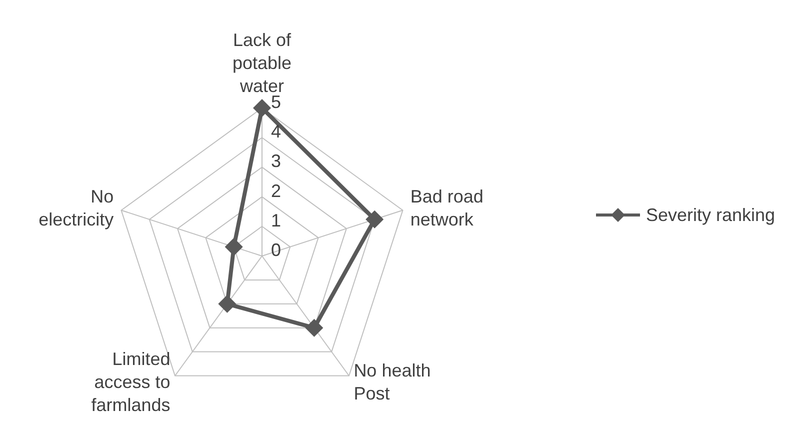  Describe the element at coordinates (276, 190) in the screenshot. I see `y-tick-label: 2` at that location.